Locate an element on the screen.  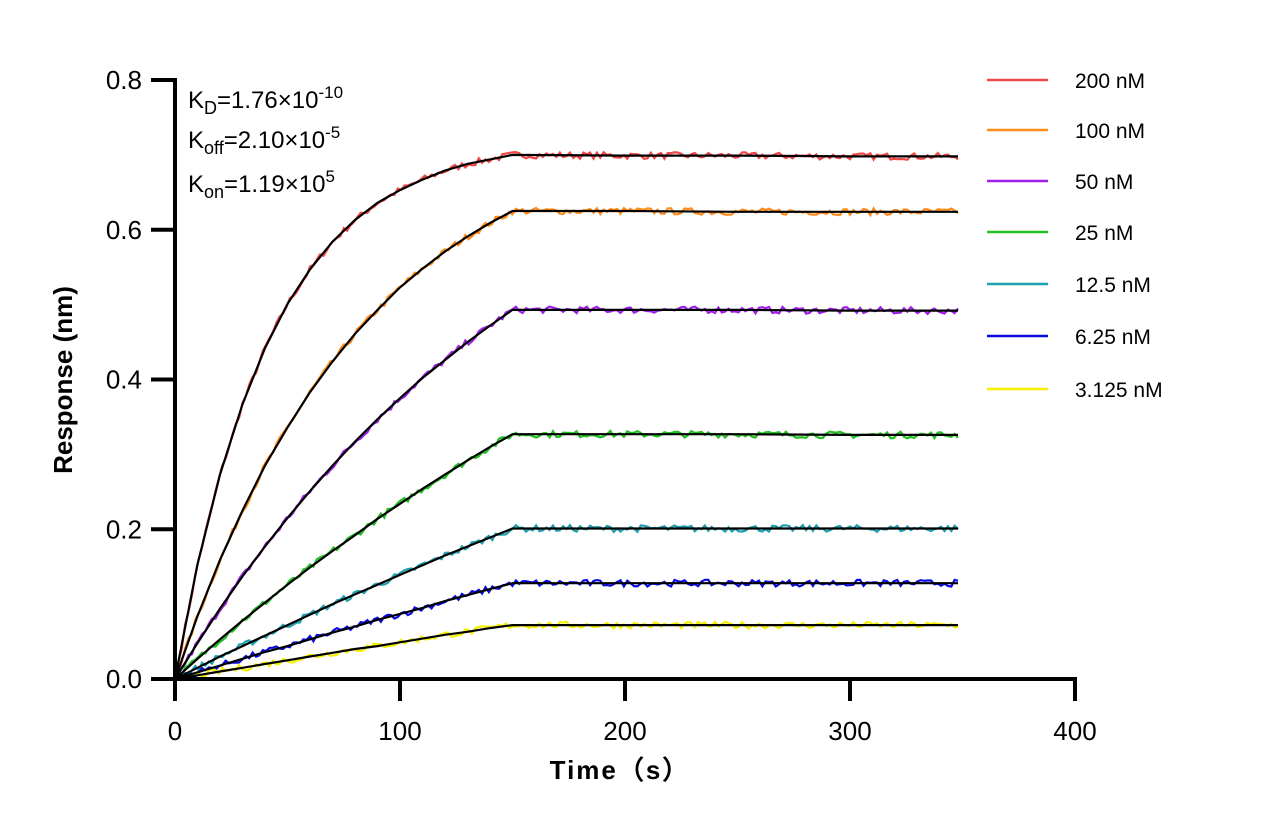
x-axis-title: Time（s） is located at coordinates (620, 770).